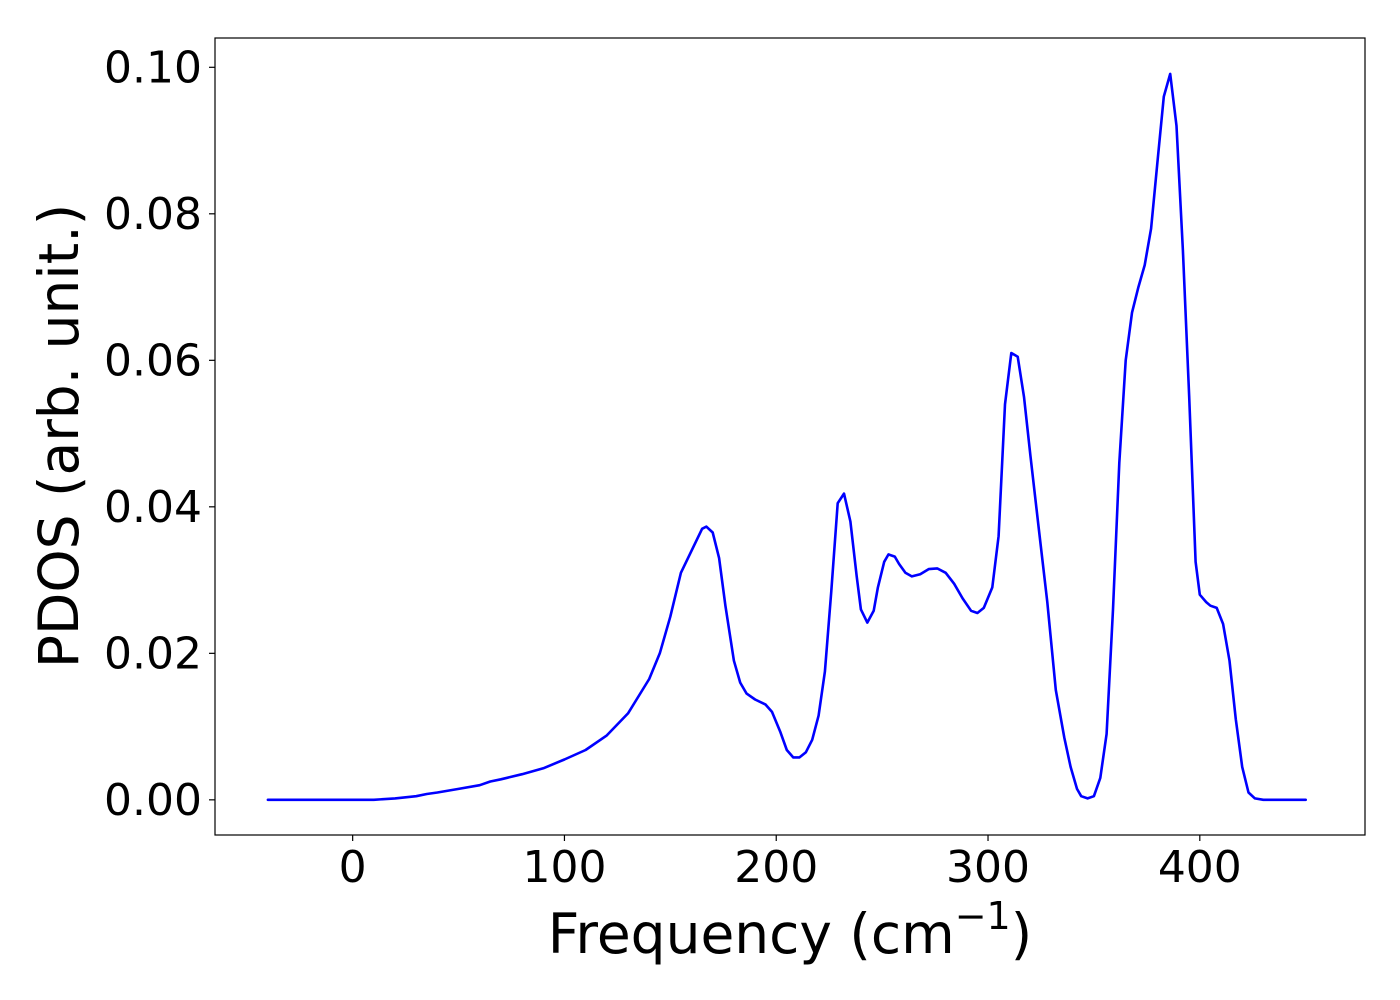  Describe the element at coordinates (564, 867) in the screenshot. I see `x-tick-label: 100` at that location.